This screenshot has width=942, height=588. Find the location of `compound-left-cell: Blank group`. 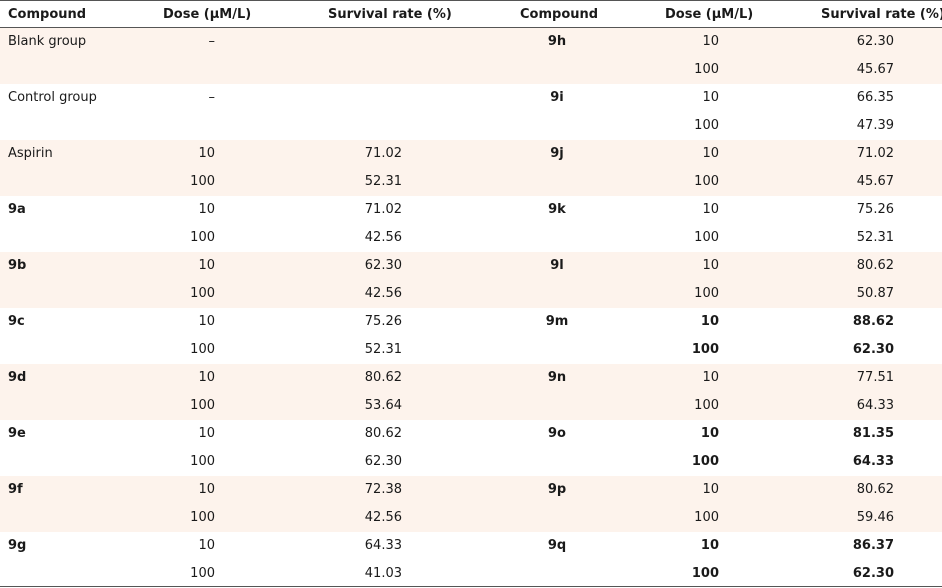

compound-left-cell: Blank group is located at coordinates (47, 41).